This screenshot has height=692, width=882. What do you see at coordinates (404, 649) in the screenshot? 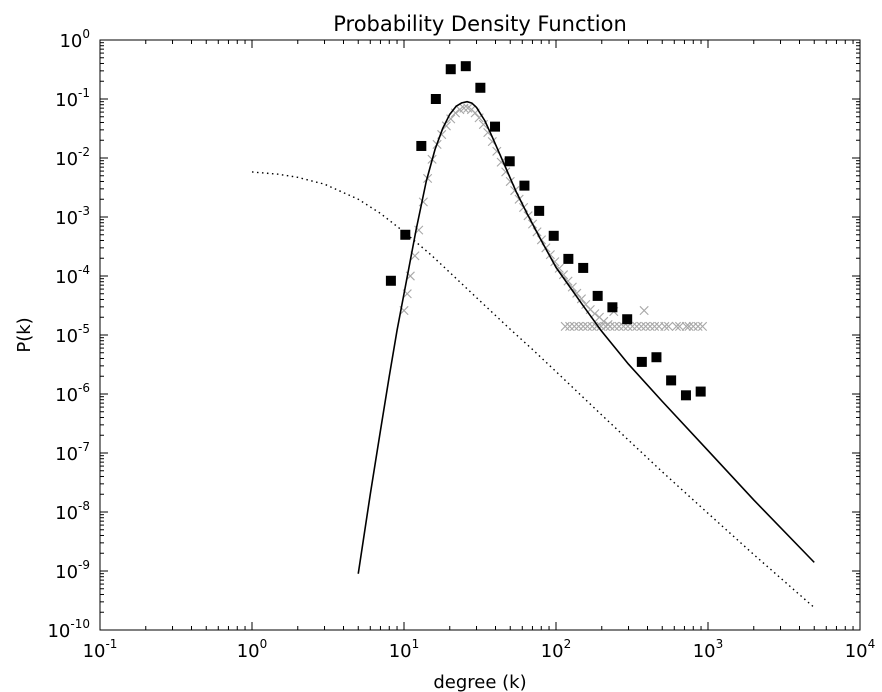
I see `x-tick-label: 10¹` at bounding box center [404, 649].